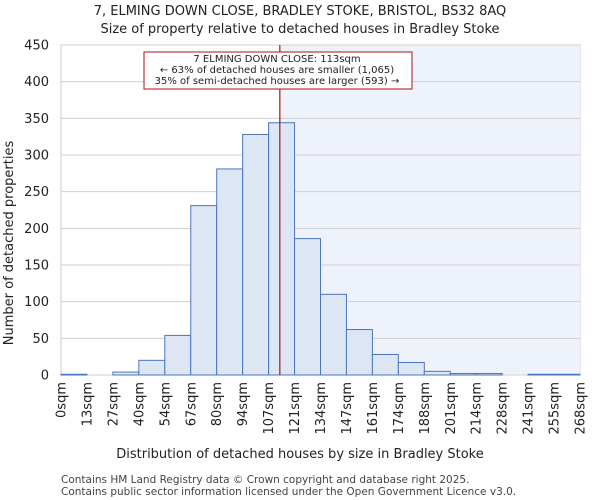  Describe the element at coordinates (36, 266) in the screenshot. I see `y-tick-label: 150` at that location.